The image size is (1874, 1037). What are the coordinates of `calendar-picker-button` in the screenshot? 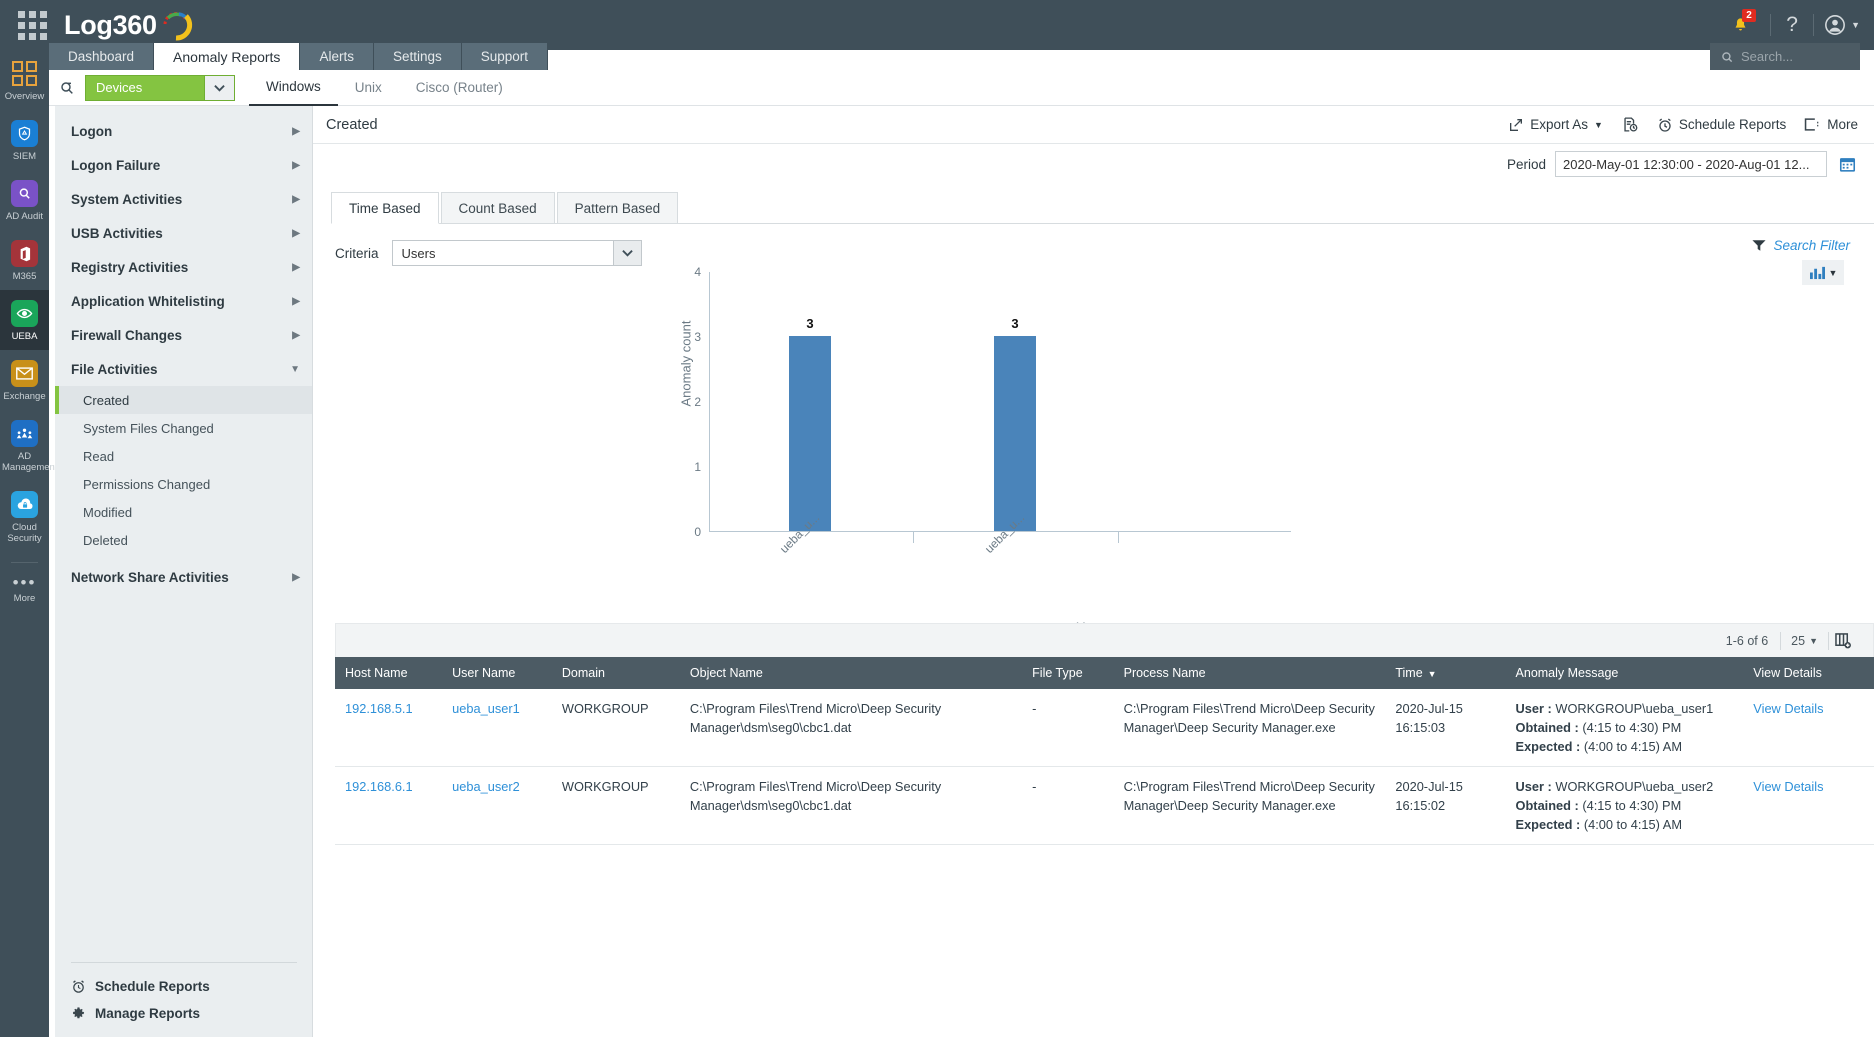 It's located at (1847, 164).